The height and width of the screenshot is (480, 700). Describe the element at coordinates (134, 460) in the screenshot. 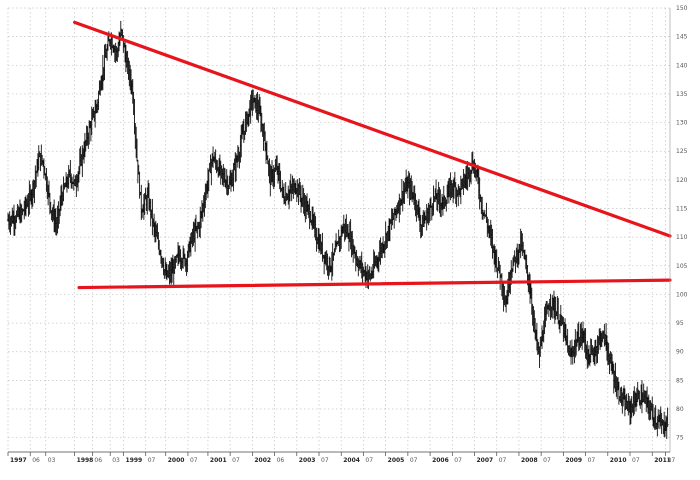

I see `x-tick-label: 1999` at that location.